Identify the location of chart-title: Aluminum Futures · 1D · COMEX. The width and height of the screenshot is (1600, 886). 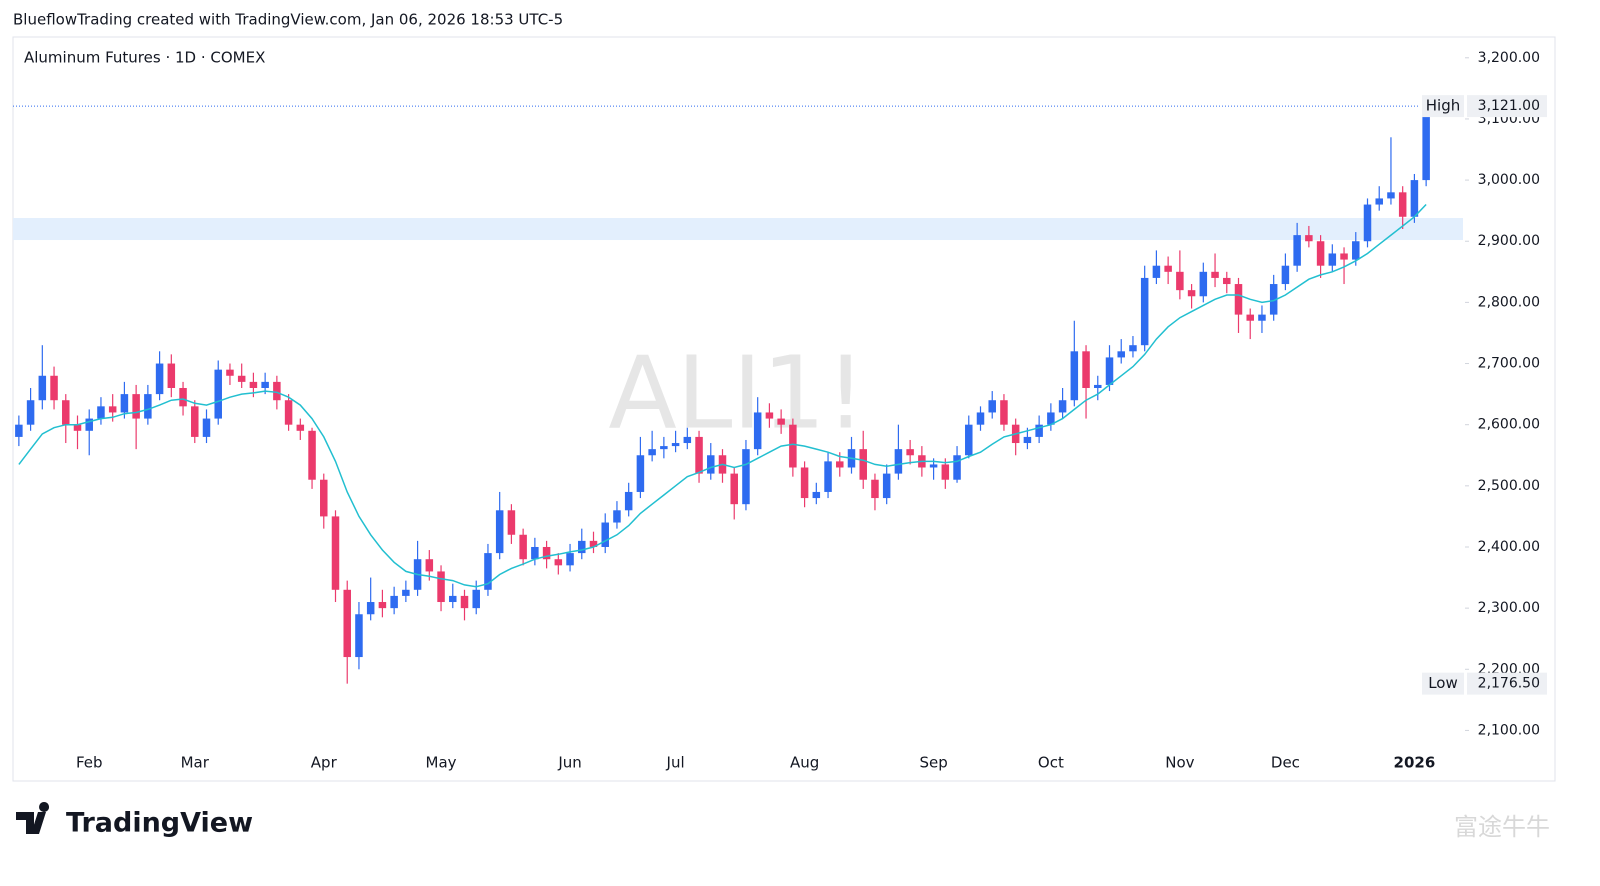
(144, 58).